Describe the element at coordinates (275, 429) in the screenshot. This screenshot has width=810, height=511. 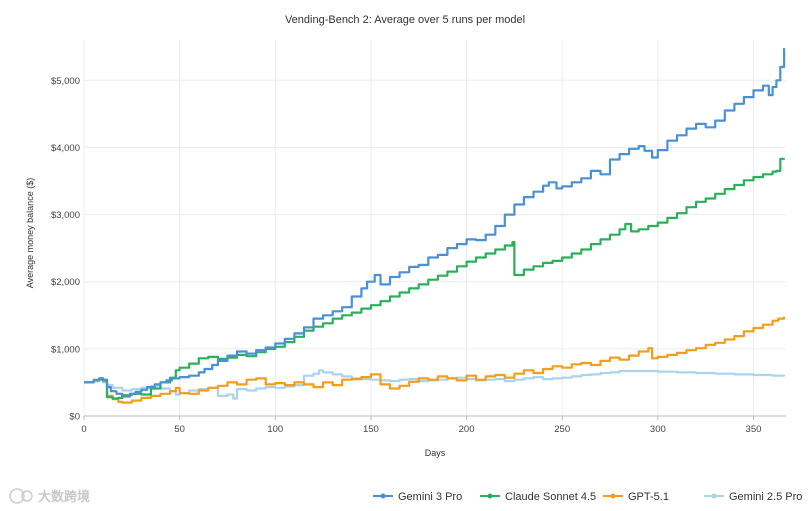
I see `x-tick-label: 100` at that location.